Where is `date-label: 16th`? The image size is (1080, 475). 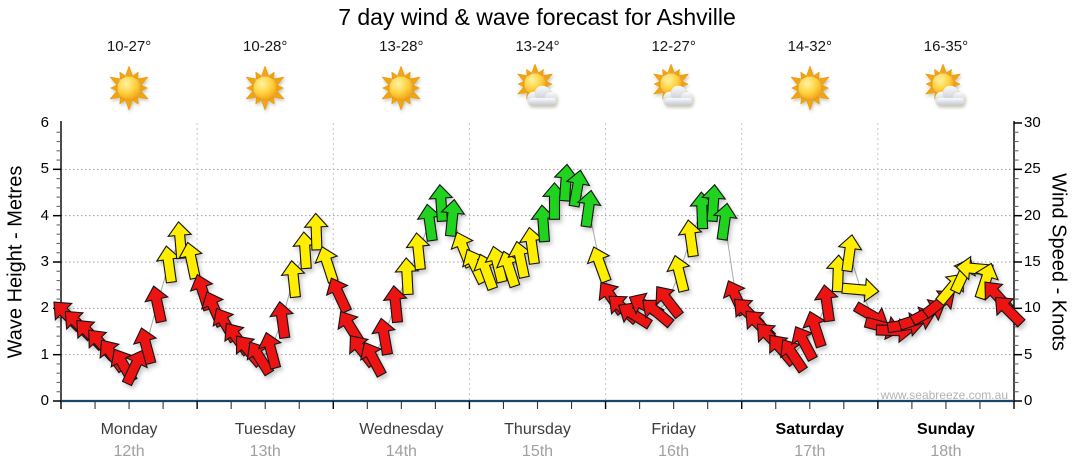
date-label: 16th is located at coordinates (674, 451).